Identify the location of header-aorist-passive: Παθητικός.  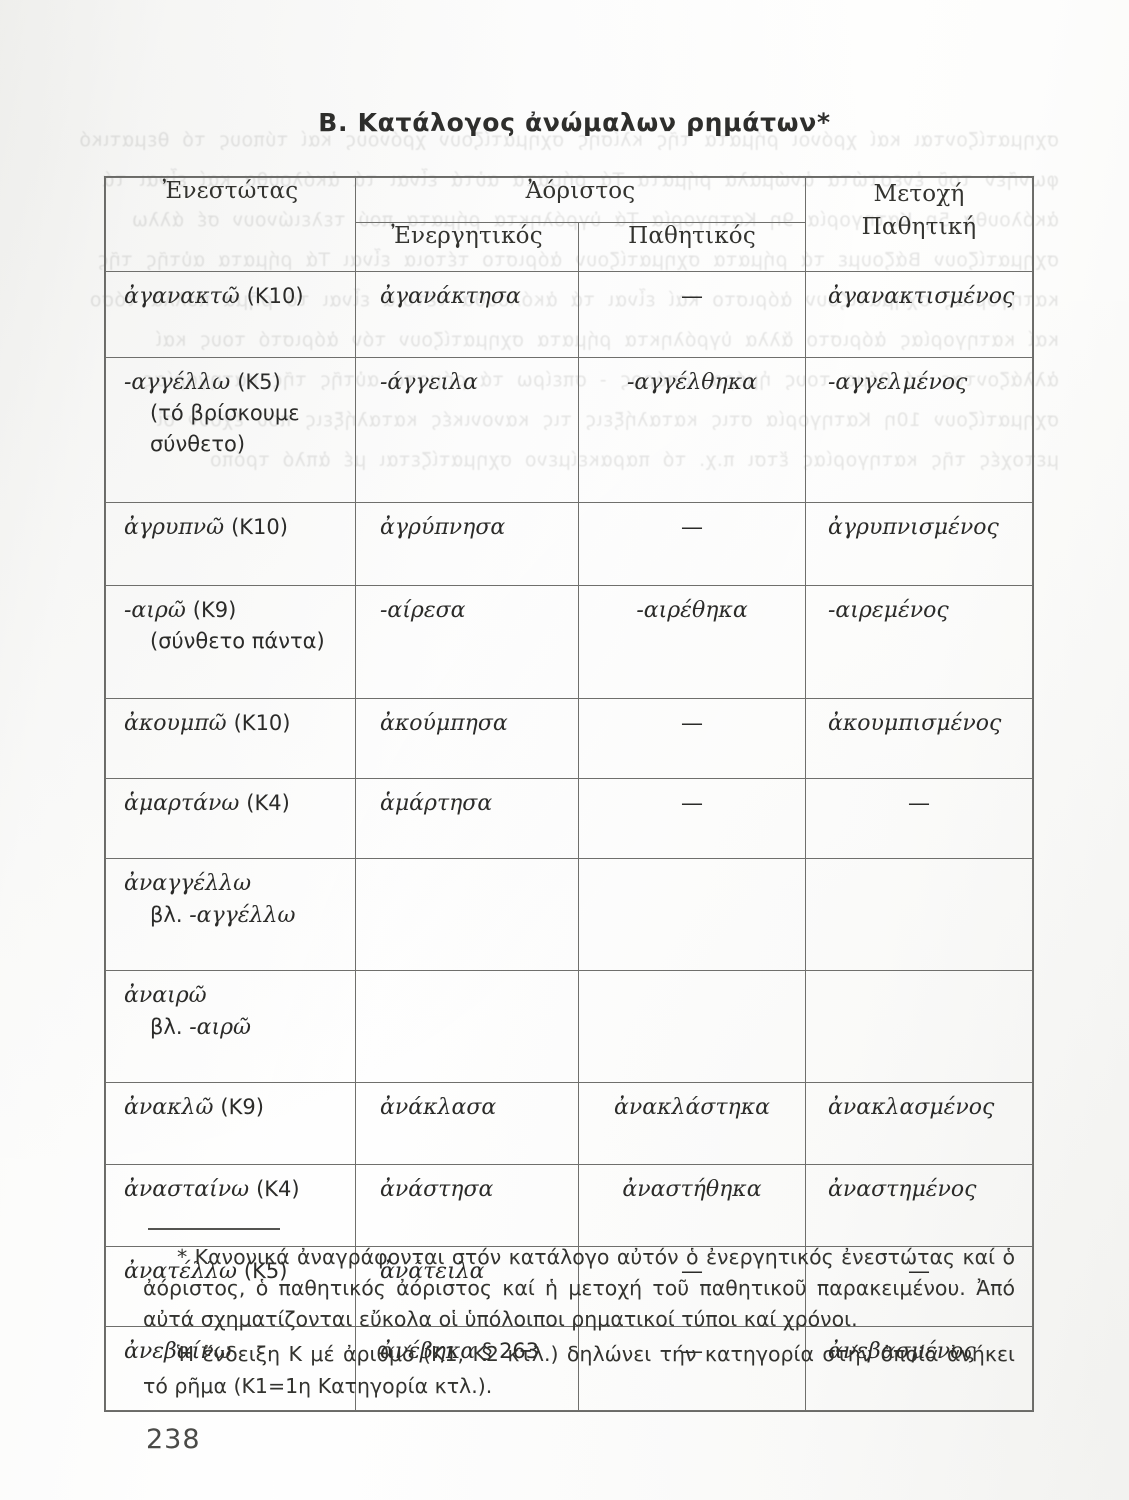
(692, 247).